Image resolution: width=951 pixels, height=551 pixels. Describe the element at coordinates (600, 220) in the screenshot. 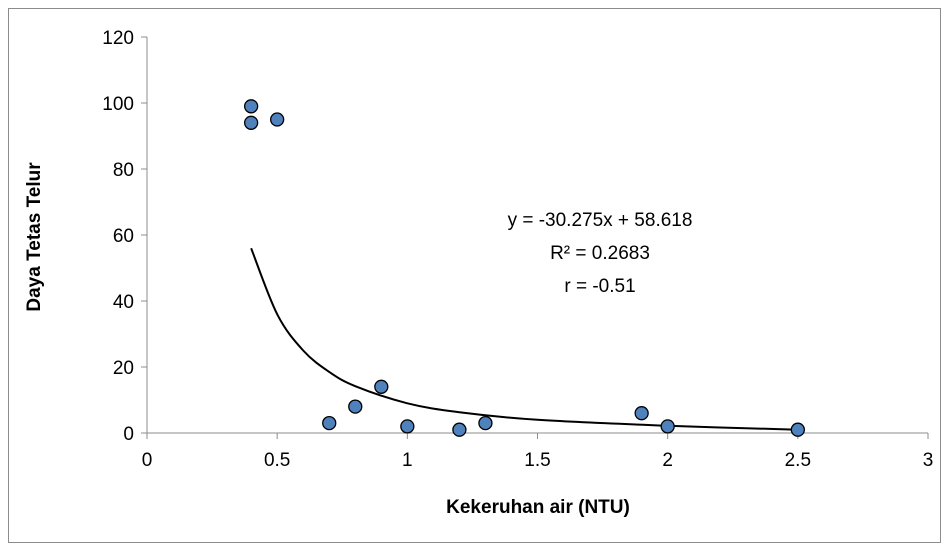

I see `regression-equation: y = -30.275x + 58.618` at that location.